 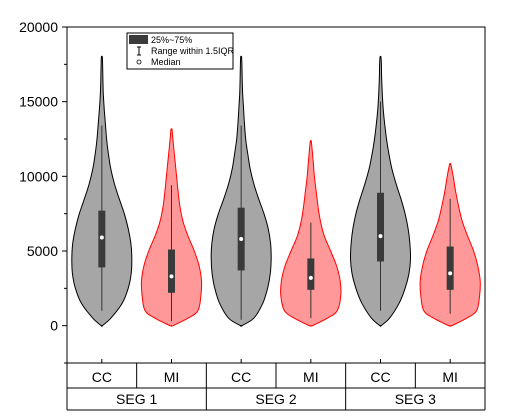 I want to click on y-tick-label: 20000, so click(x=38, y=27).